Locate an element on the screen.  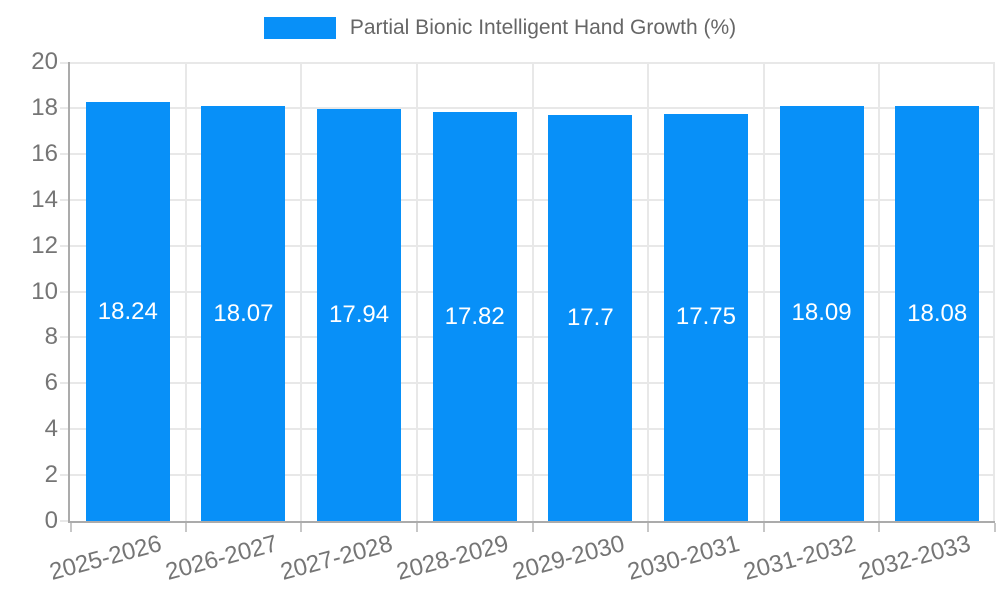
bar: 17.94 is located at coordinates (359, 315).